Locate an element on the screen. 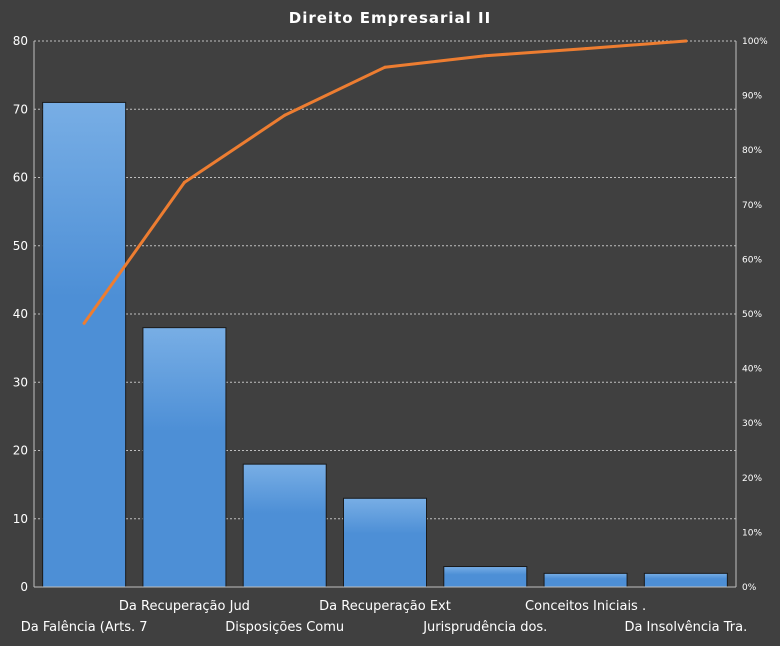 The image size is (780, 646). x-tick-label: Jurisprudência dos. is located at coordinates (484, 627).